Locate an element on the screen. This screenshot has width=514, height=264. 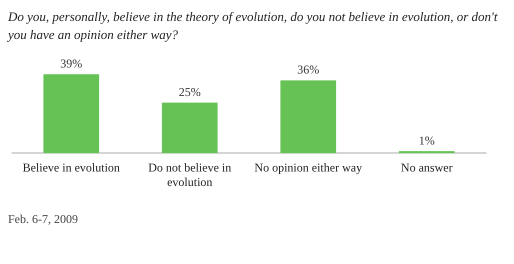
data-label: 39% is located at coordinates (71, 63).